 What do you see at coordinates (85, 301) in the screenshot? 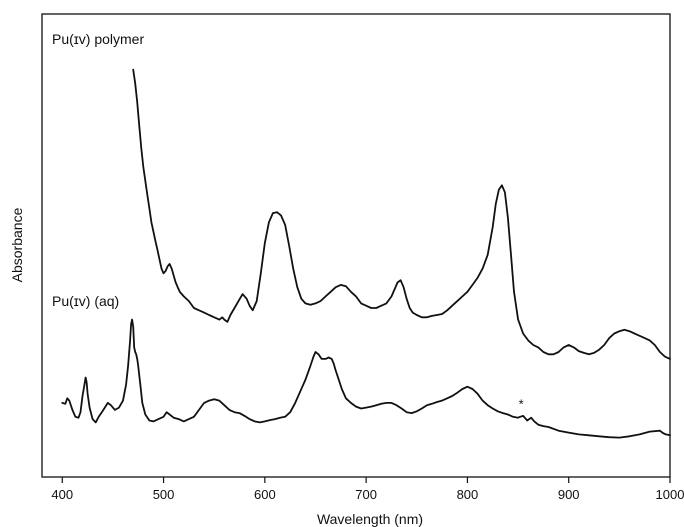
I see `series-label-1: Pu(ɪᴠ) (aq)` at bounding box center [85, 301].